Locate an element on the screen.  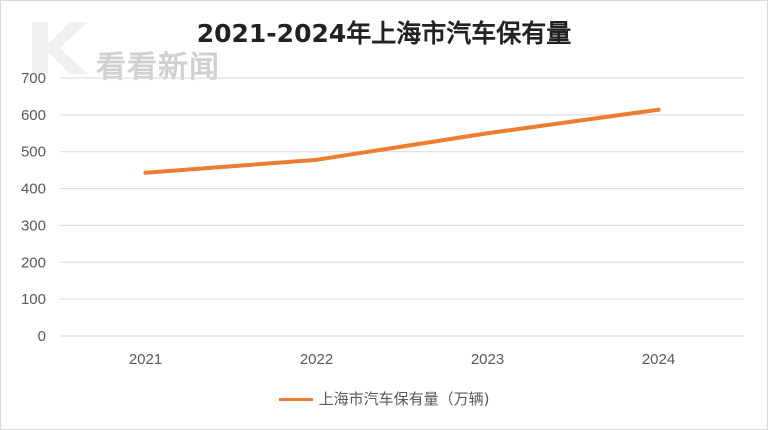
y-tick-label: 0 is located at coordinates (42, 336).